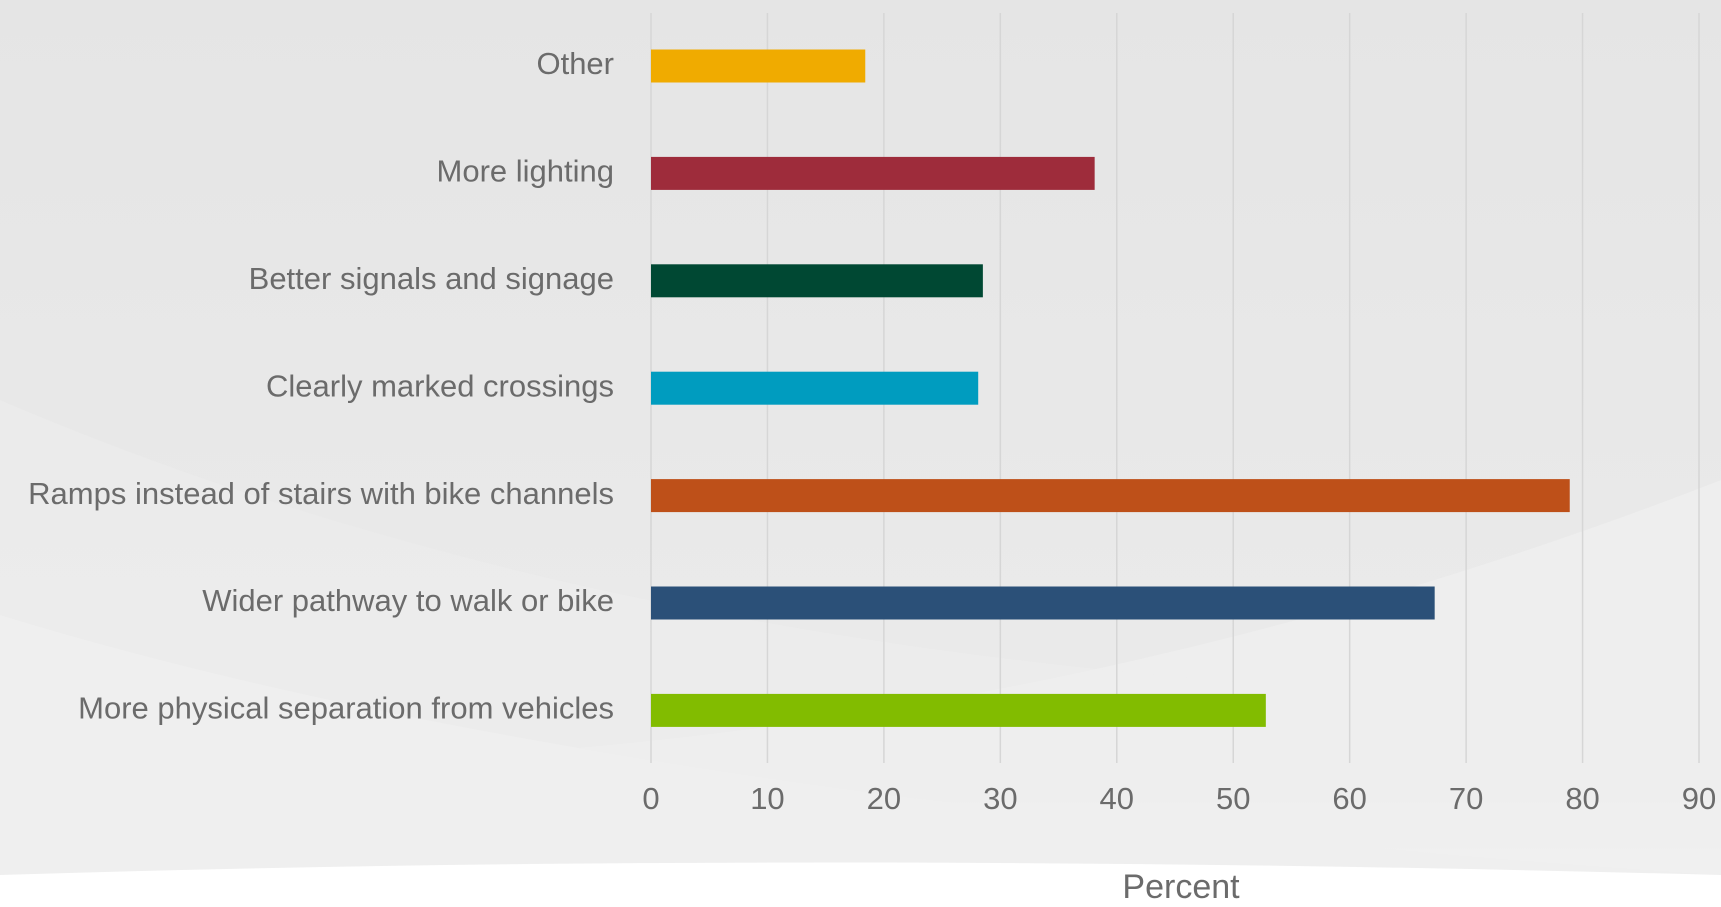  Describe the element at coordinates (575, 63) in the screenshot. I see `y-tick-label: Other` at that location.